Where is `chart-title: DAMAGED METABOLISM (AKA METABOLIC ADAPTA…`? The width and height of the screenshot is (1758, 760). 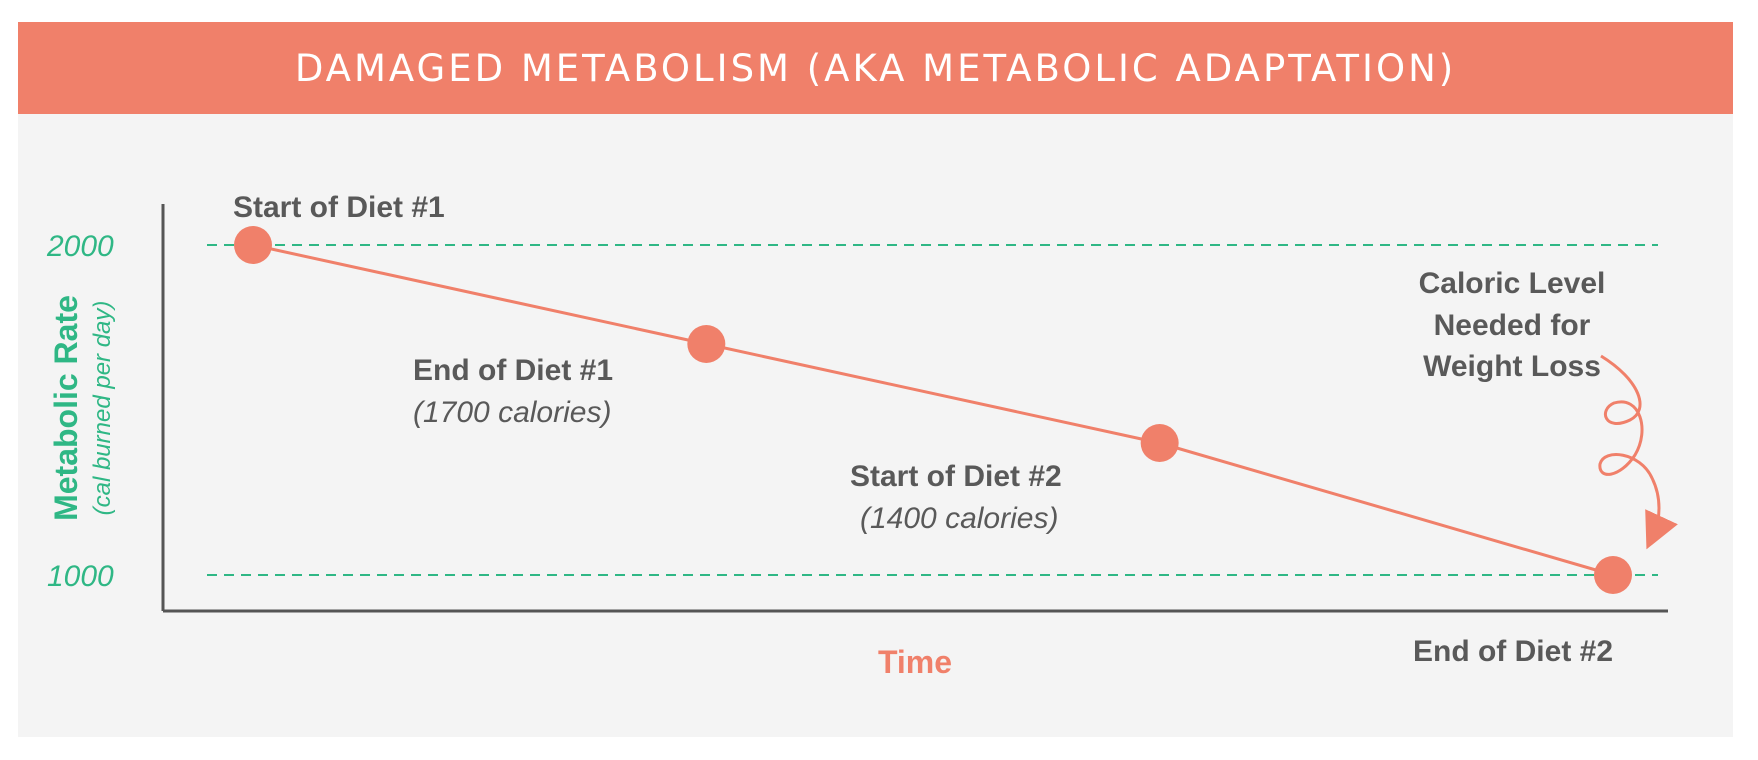
chart-title: DAMAGED METABOLISM (AKA METABOLIC ADAPTA… is located at coordinates (875, 68).